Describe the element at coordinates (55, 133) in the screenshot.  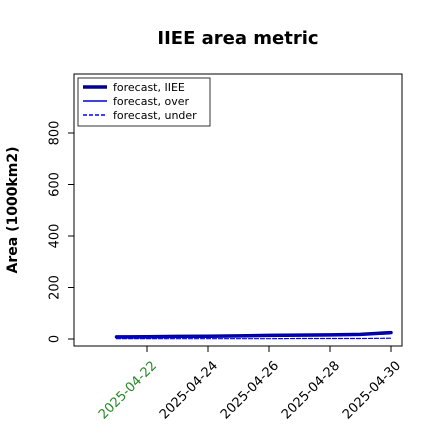
I see `y-tick-label: 800` at that location.